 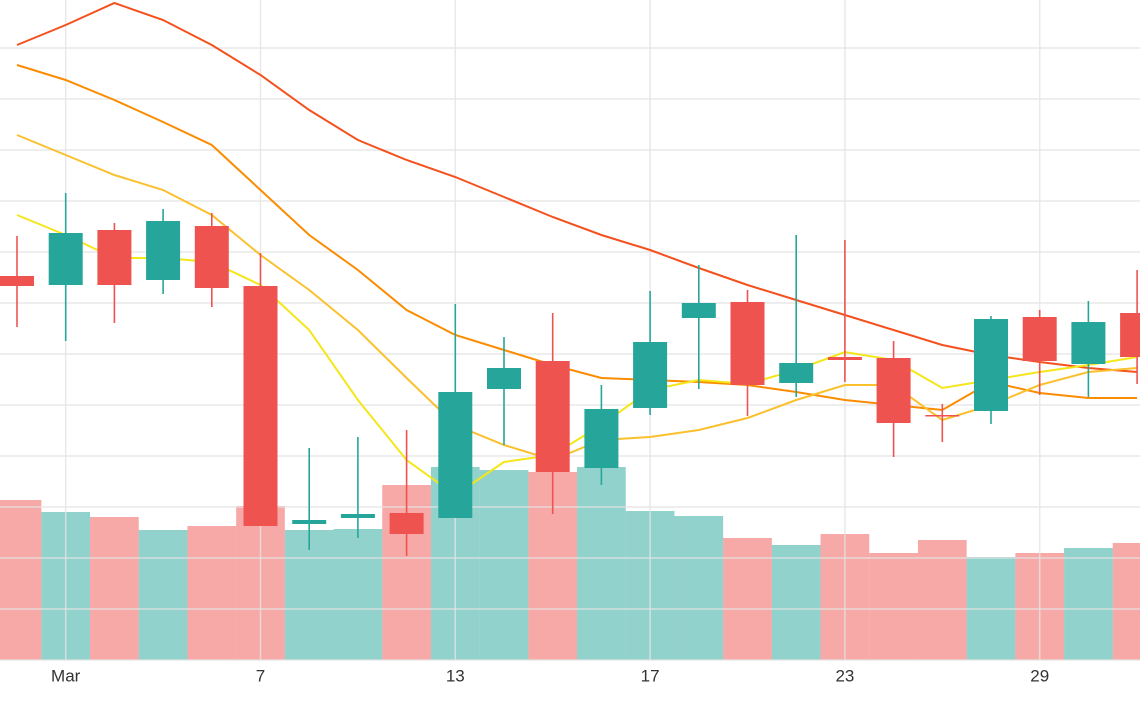 What do you see at coordinates (650, 675) in the screenshot?
I see `x-tick-label: 17` at bounding box center [650, 675].